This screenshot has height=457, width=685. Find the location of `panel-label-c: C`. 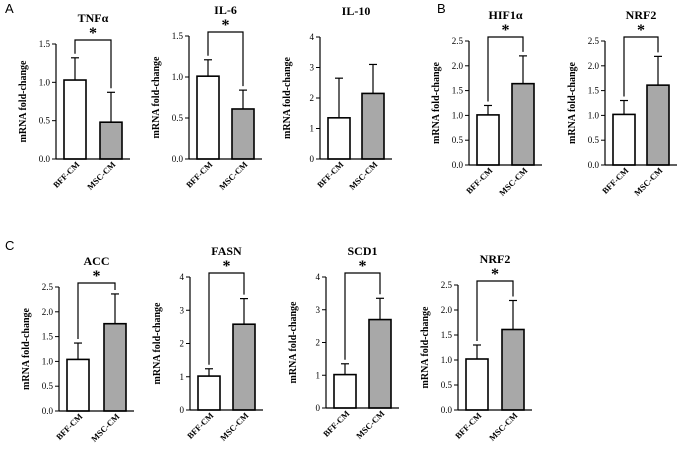

panel-label-c: C is located at coordinates (10, 245).